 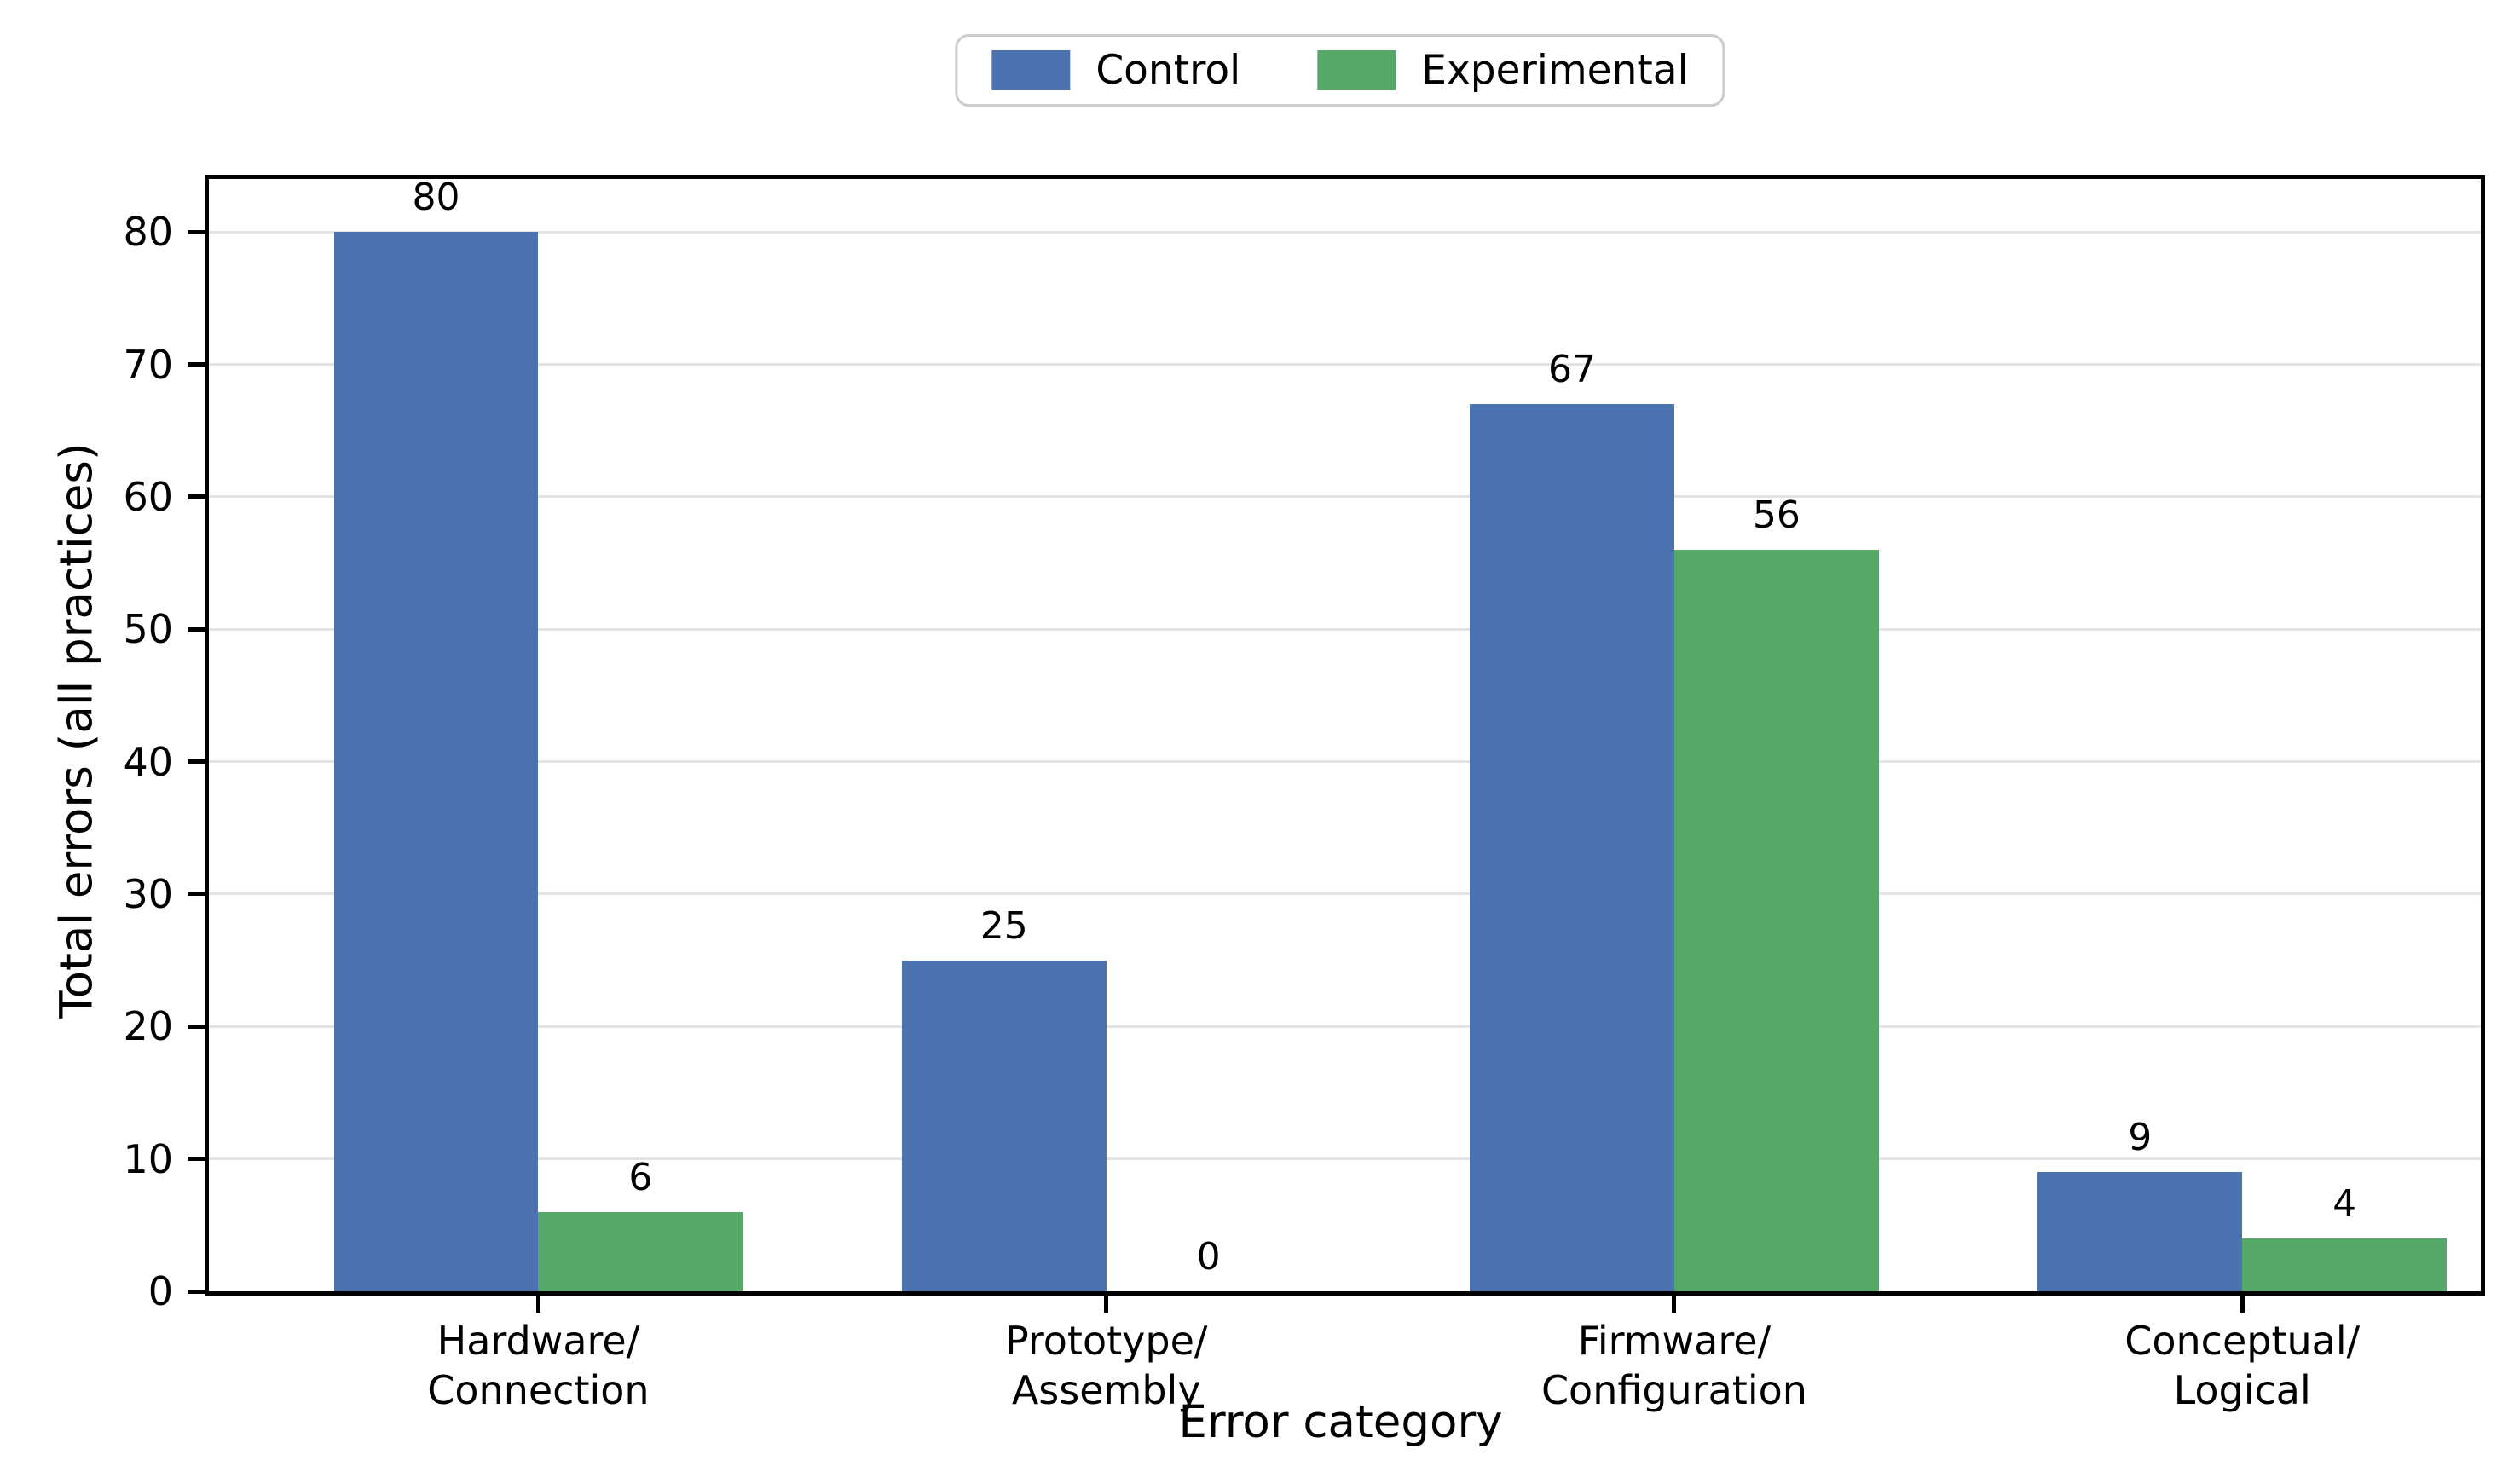 What do you see at coordinates (1106, 1365) in the screenshot?
I see `x-tick-label-1: Prototype/ Assembly` at bounding box center [1106, 1365].